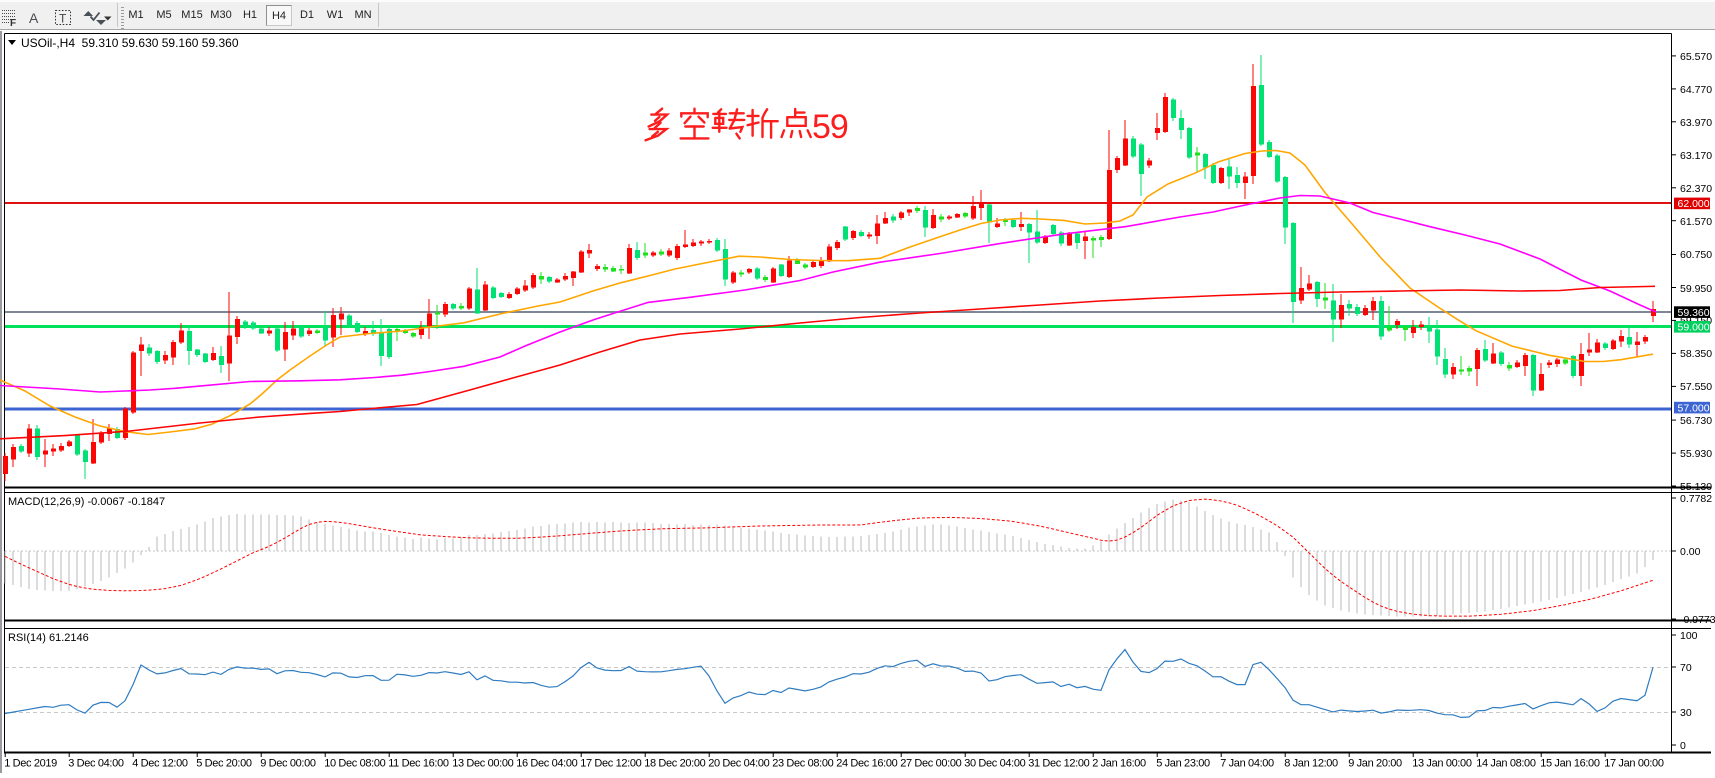 Image resolution: width=1715 pixels, height=778 pixels. I want to click on svg-text: 9 Jan 20:00, so click(1375, 764).